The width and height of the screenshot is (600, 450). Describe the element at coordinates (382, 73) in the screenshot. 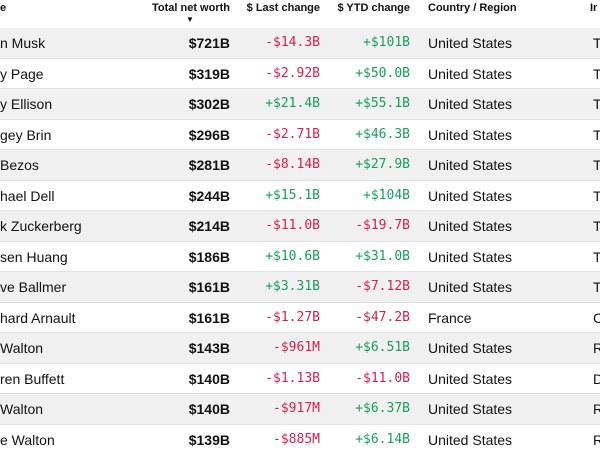

I see `ytd-change-value: +$50.0B` at that location.